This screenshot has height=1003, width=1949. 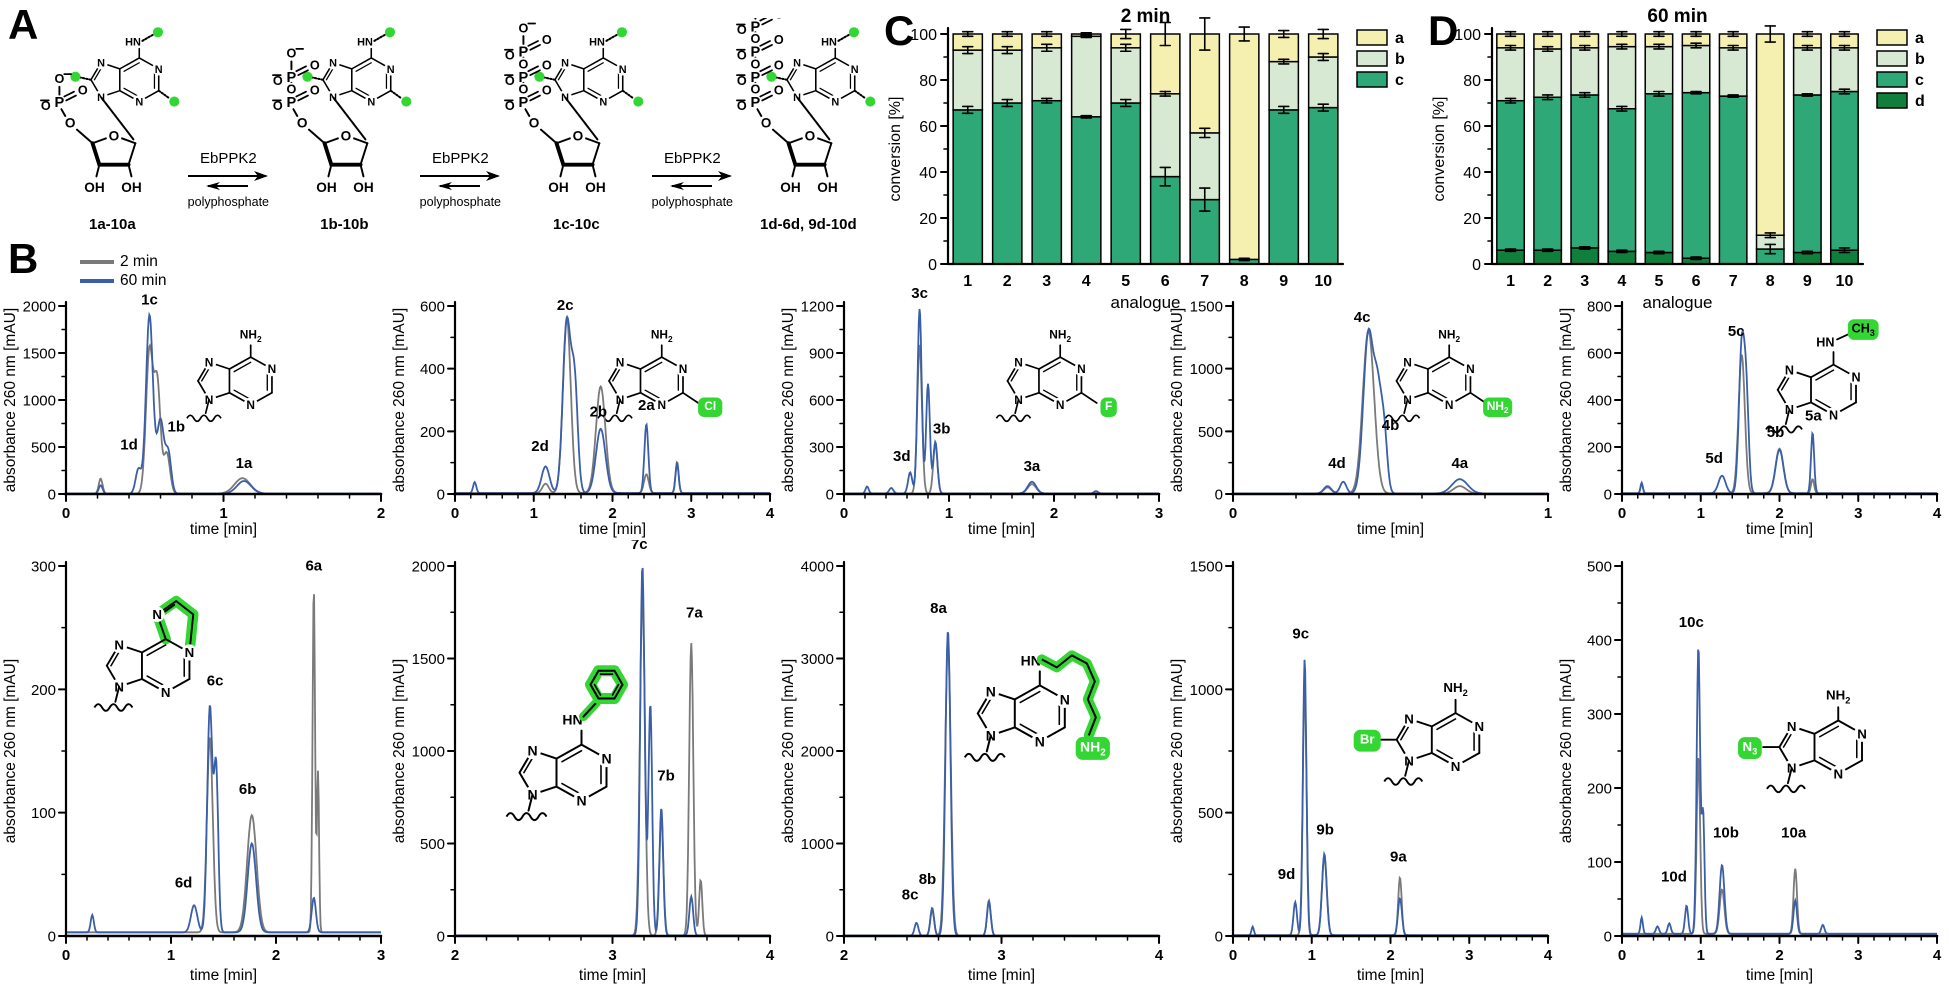 What do you see at coordinates (23, 258) in the screenshot?
I see `panel-b-label: B` at bounding box center [23, 258].